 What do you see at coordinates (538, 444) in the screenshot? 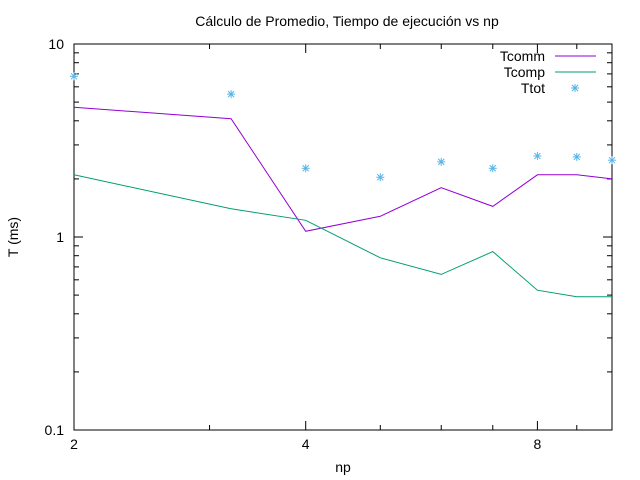
I see `x-tick-label: 8` at bounding box center [538, 444].